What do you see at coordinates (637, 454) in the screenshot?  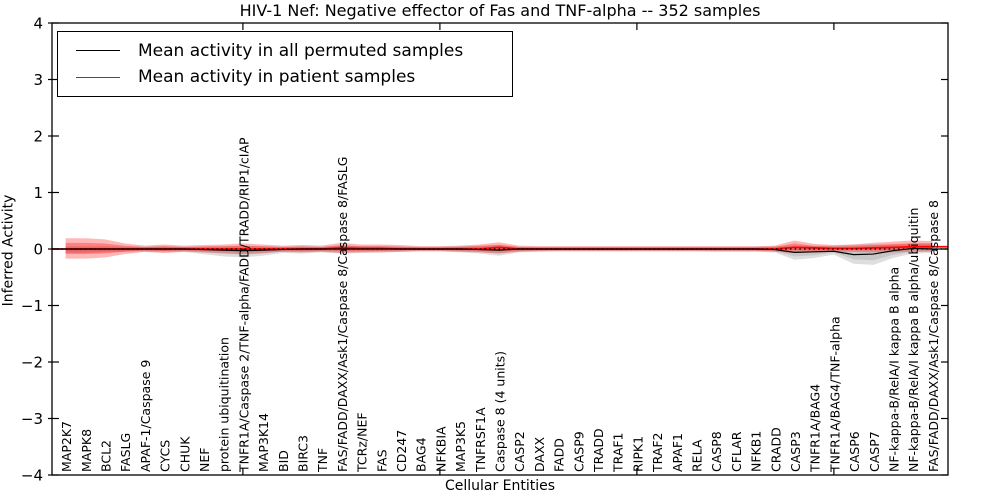 I see `x-category-label: RIPK1` at bounding box center [637, 454].